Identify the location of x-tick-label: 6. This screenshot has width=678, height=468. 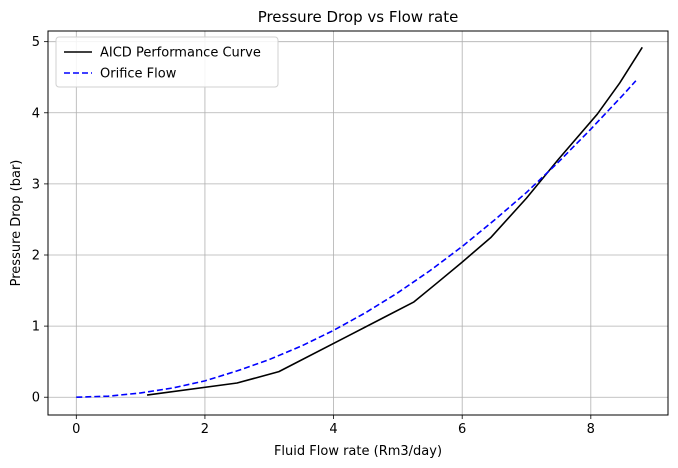
(462, 429).